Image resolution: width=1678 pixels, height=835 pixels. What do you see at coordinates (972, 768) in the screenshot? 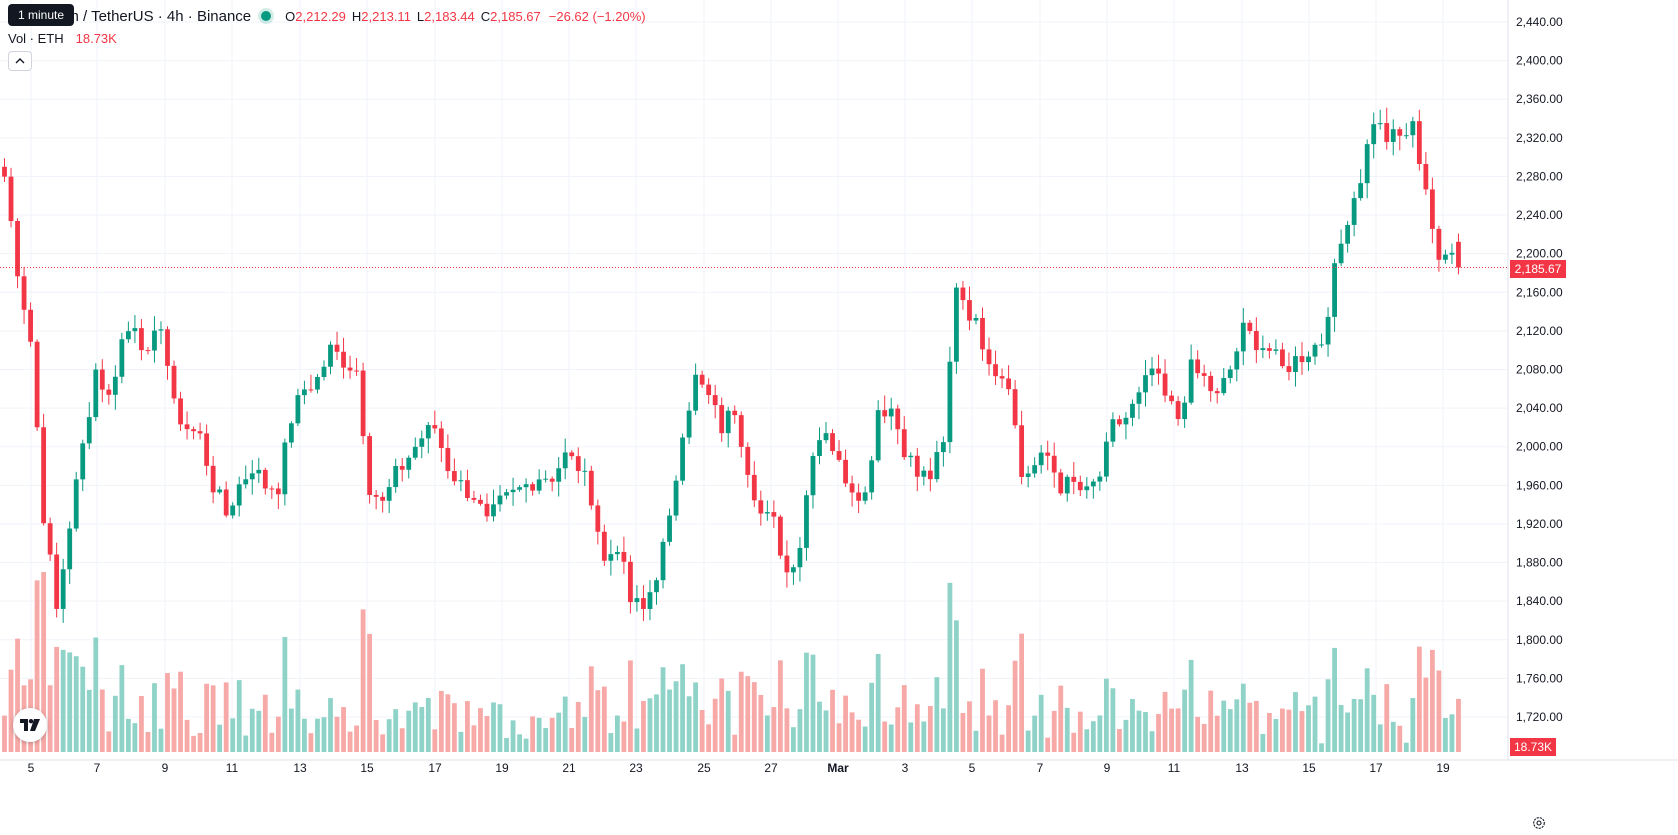
I see `time-tick-label: 5` at bounding box center [972, 768].